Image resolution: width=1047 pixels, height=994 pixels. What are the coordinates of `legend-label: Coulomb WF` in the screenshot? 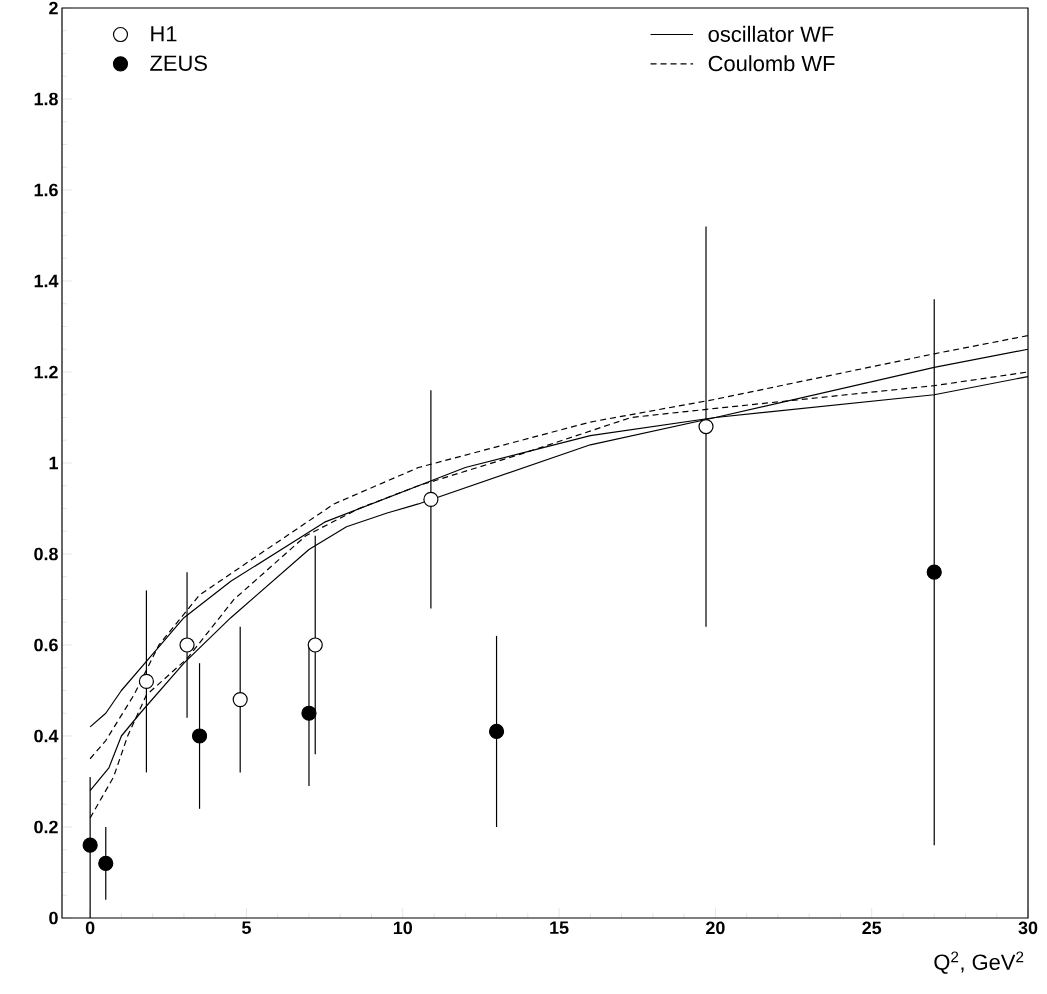 It's located at (771, 63).